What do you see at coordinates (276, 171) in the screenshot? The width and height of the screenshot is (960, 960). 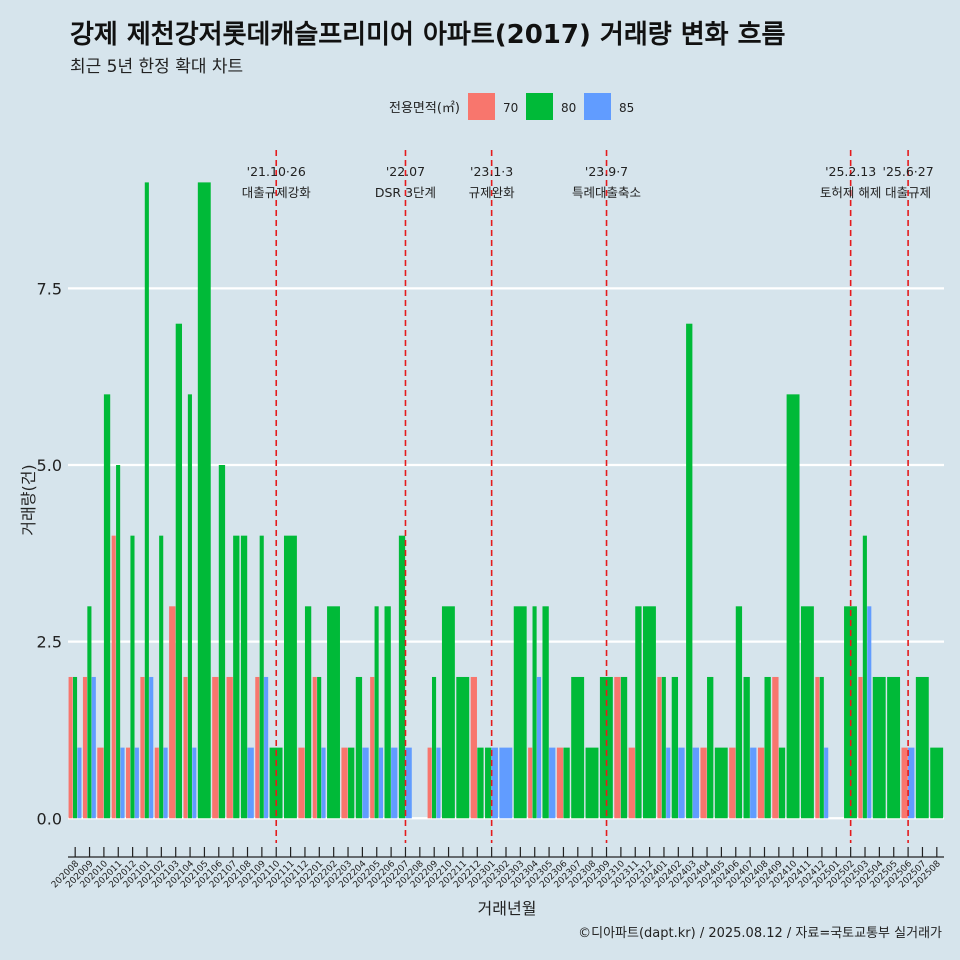 I see `event-date-0: '21.10·26` at bounding box center [276, 171].